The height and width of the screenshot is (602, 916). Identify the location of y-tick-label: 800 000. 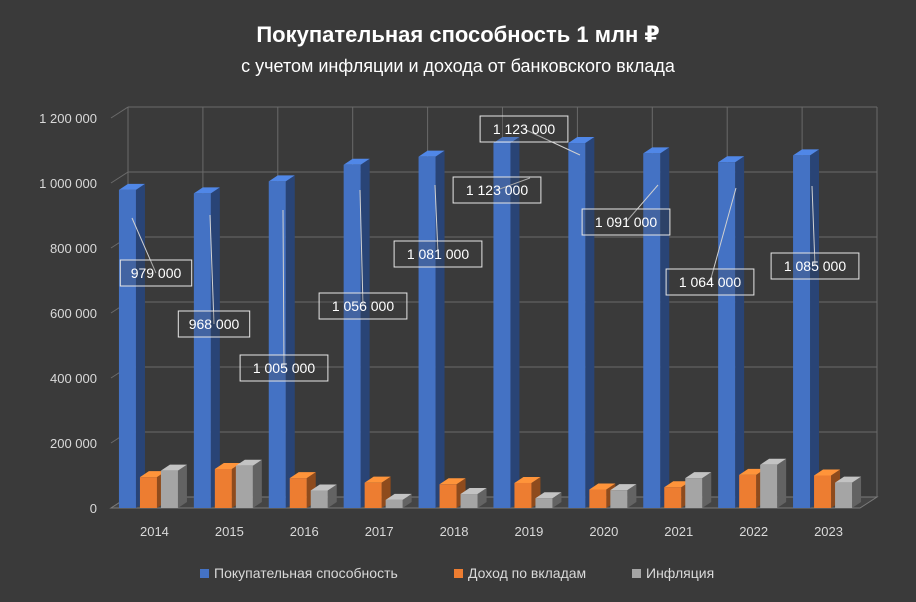
(73, 248).